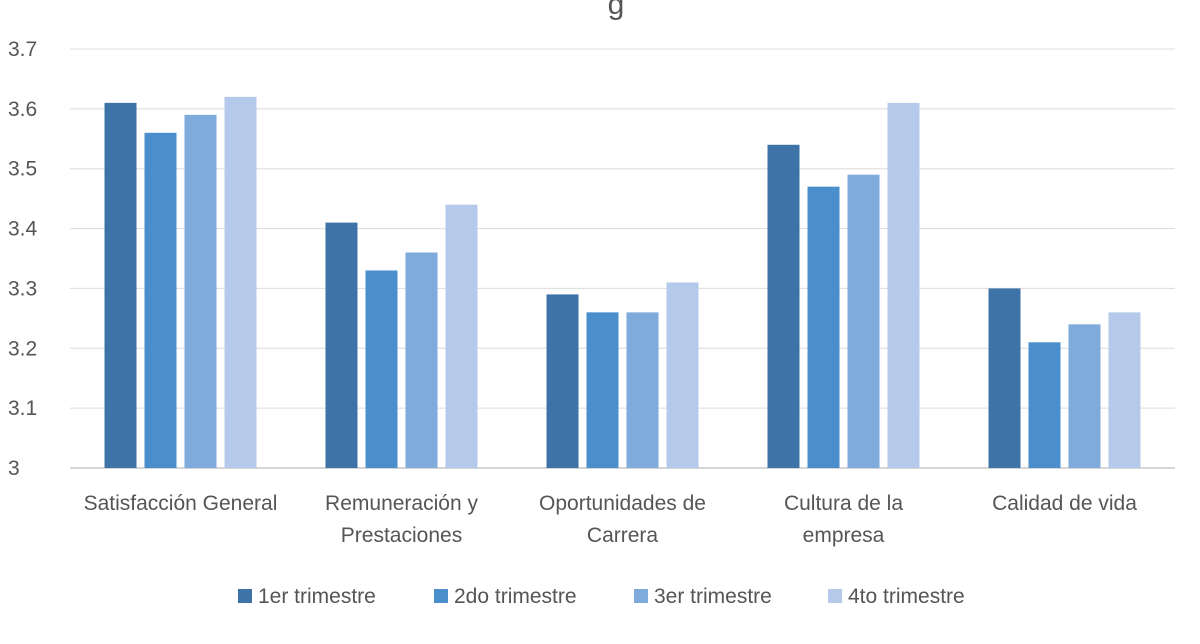  What do you see at coordinates (906, 596) in the screenshot?
I see `legend-label: 4to trimestre` at bounding box center [906, 596].